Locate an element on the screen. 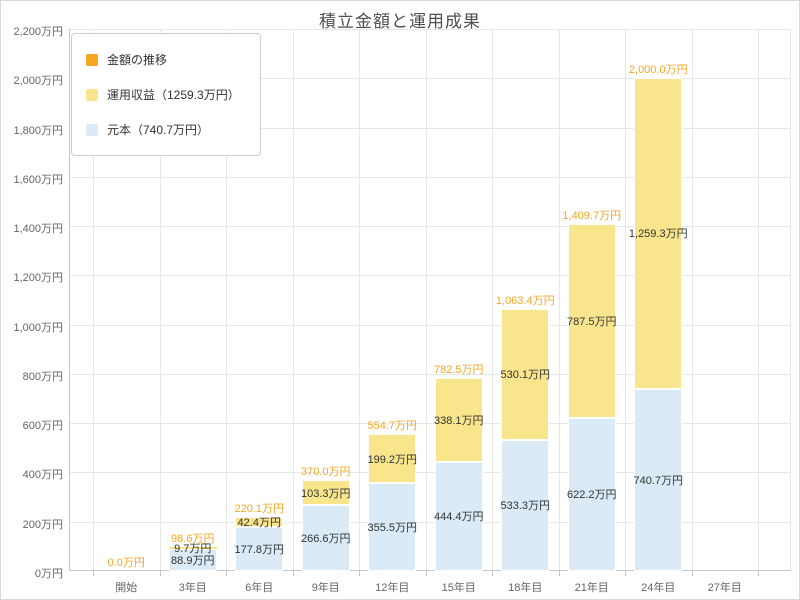 The height and width of the screenshot is (600, 800). y-axis-label: 200万円 is located at coordinates (42, 524).